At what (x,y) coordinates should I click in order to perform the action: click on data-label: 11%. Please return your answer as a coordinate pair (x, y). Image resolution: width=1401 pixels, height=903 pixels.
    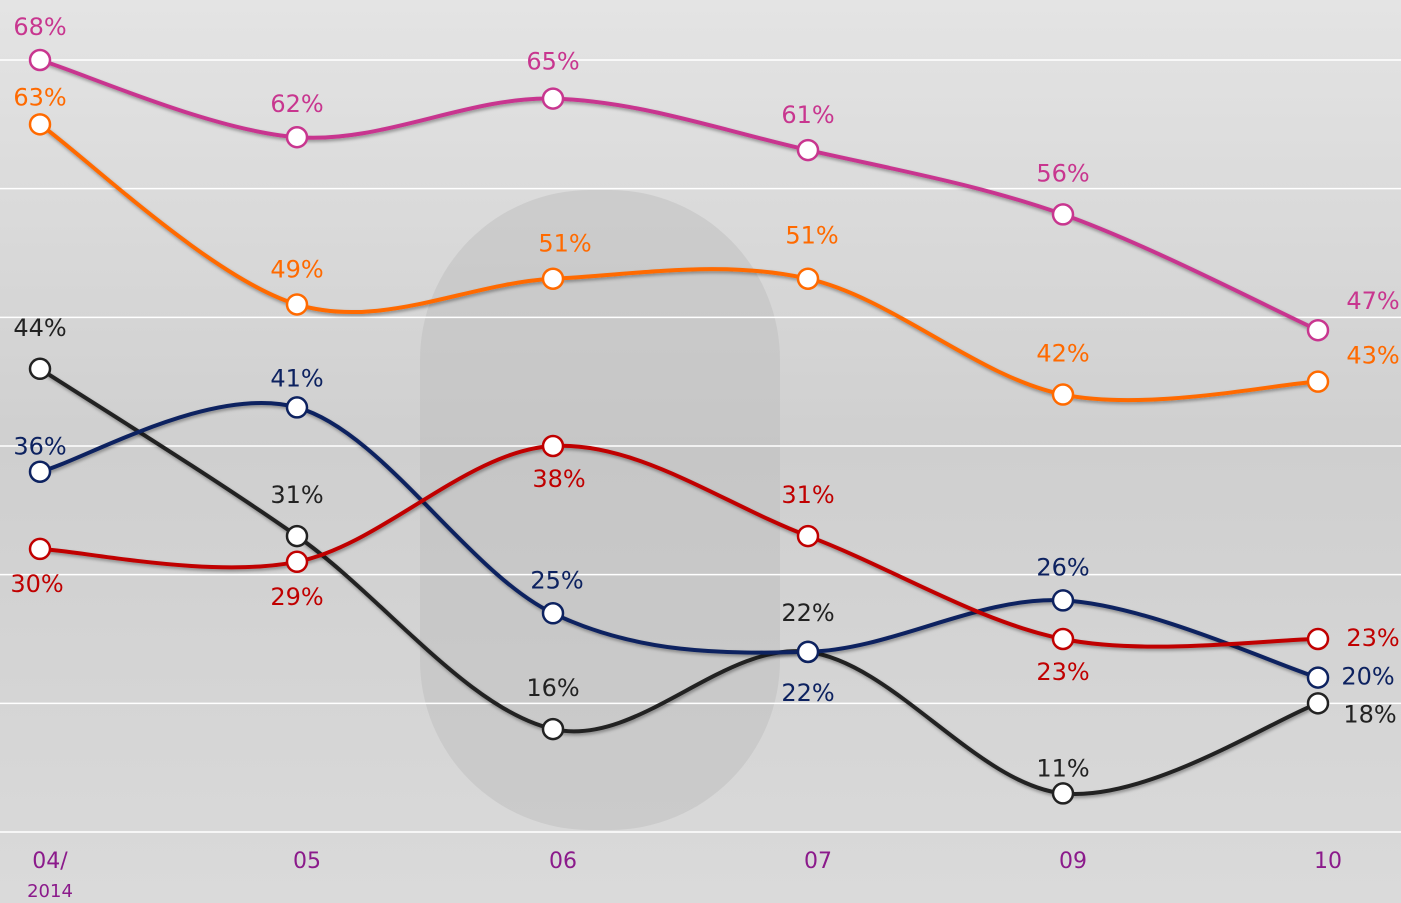
    Looking at the image, I should click on (1062, 768).